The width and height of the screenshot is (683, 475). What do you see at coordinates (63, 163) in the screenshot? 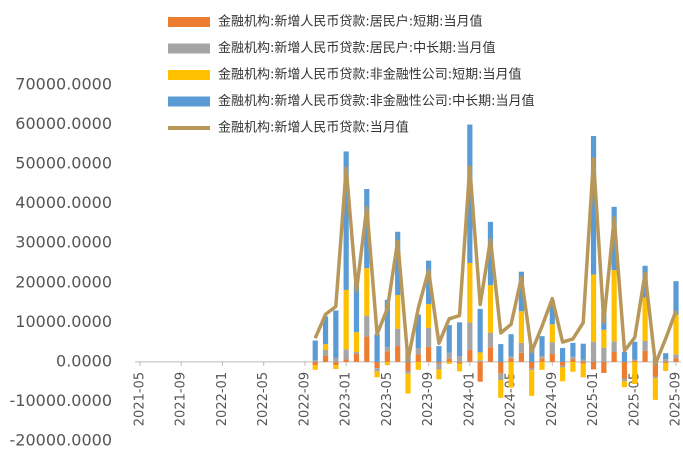
I see `y-tick-label: 50000.0000` at bounding box center [63, 163].